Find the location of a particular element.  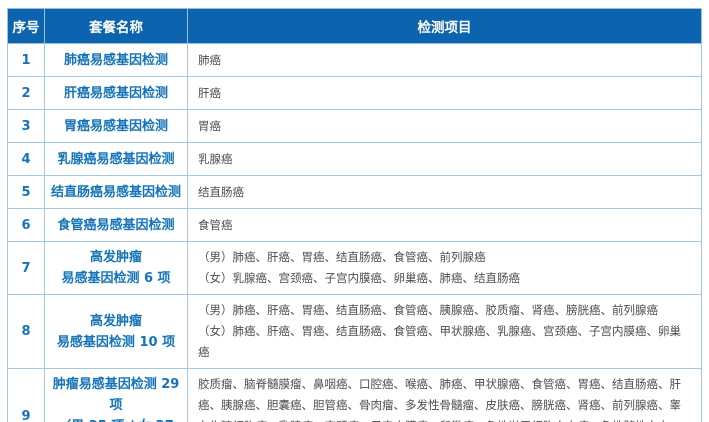

package-name-line: 食管癌易感基因检测 is located at coordinates (116, 225).